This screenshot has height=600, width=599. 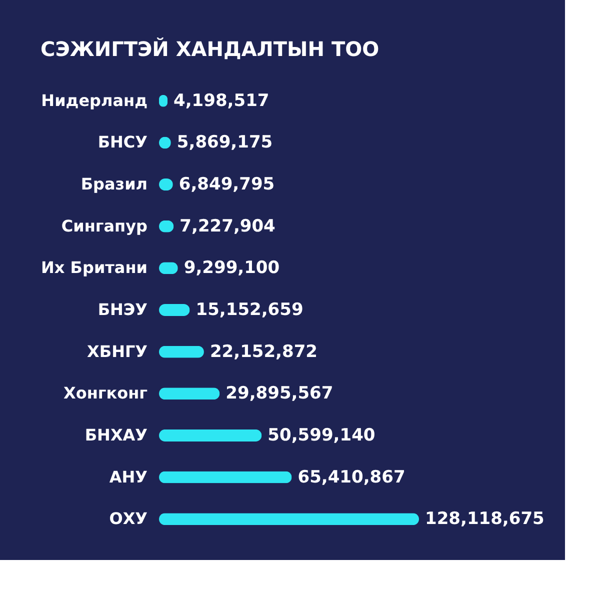 I want to click on data-label: 128,118,675, so click(x=484, y=519).